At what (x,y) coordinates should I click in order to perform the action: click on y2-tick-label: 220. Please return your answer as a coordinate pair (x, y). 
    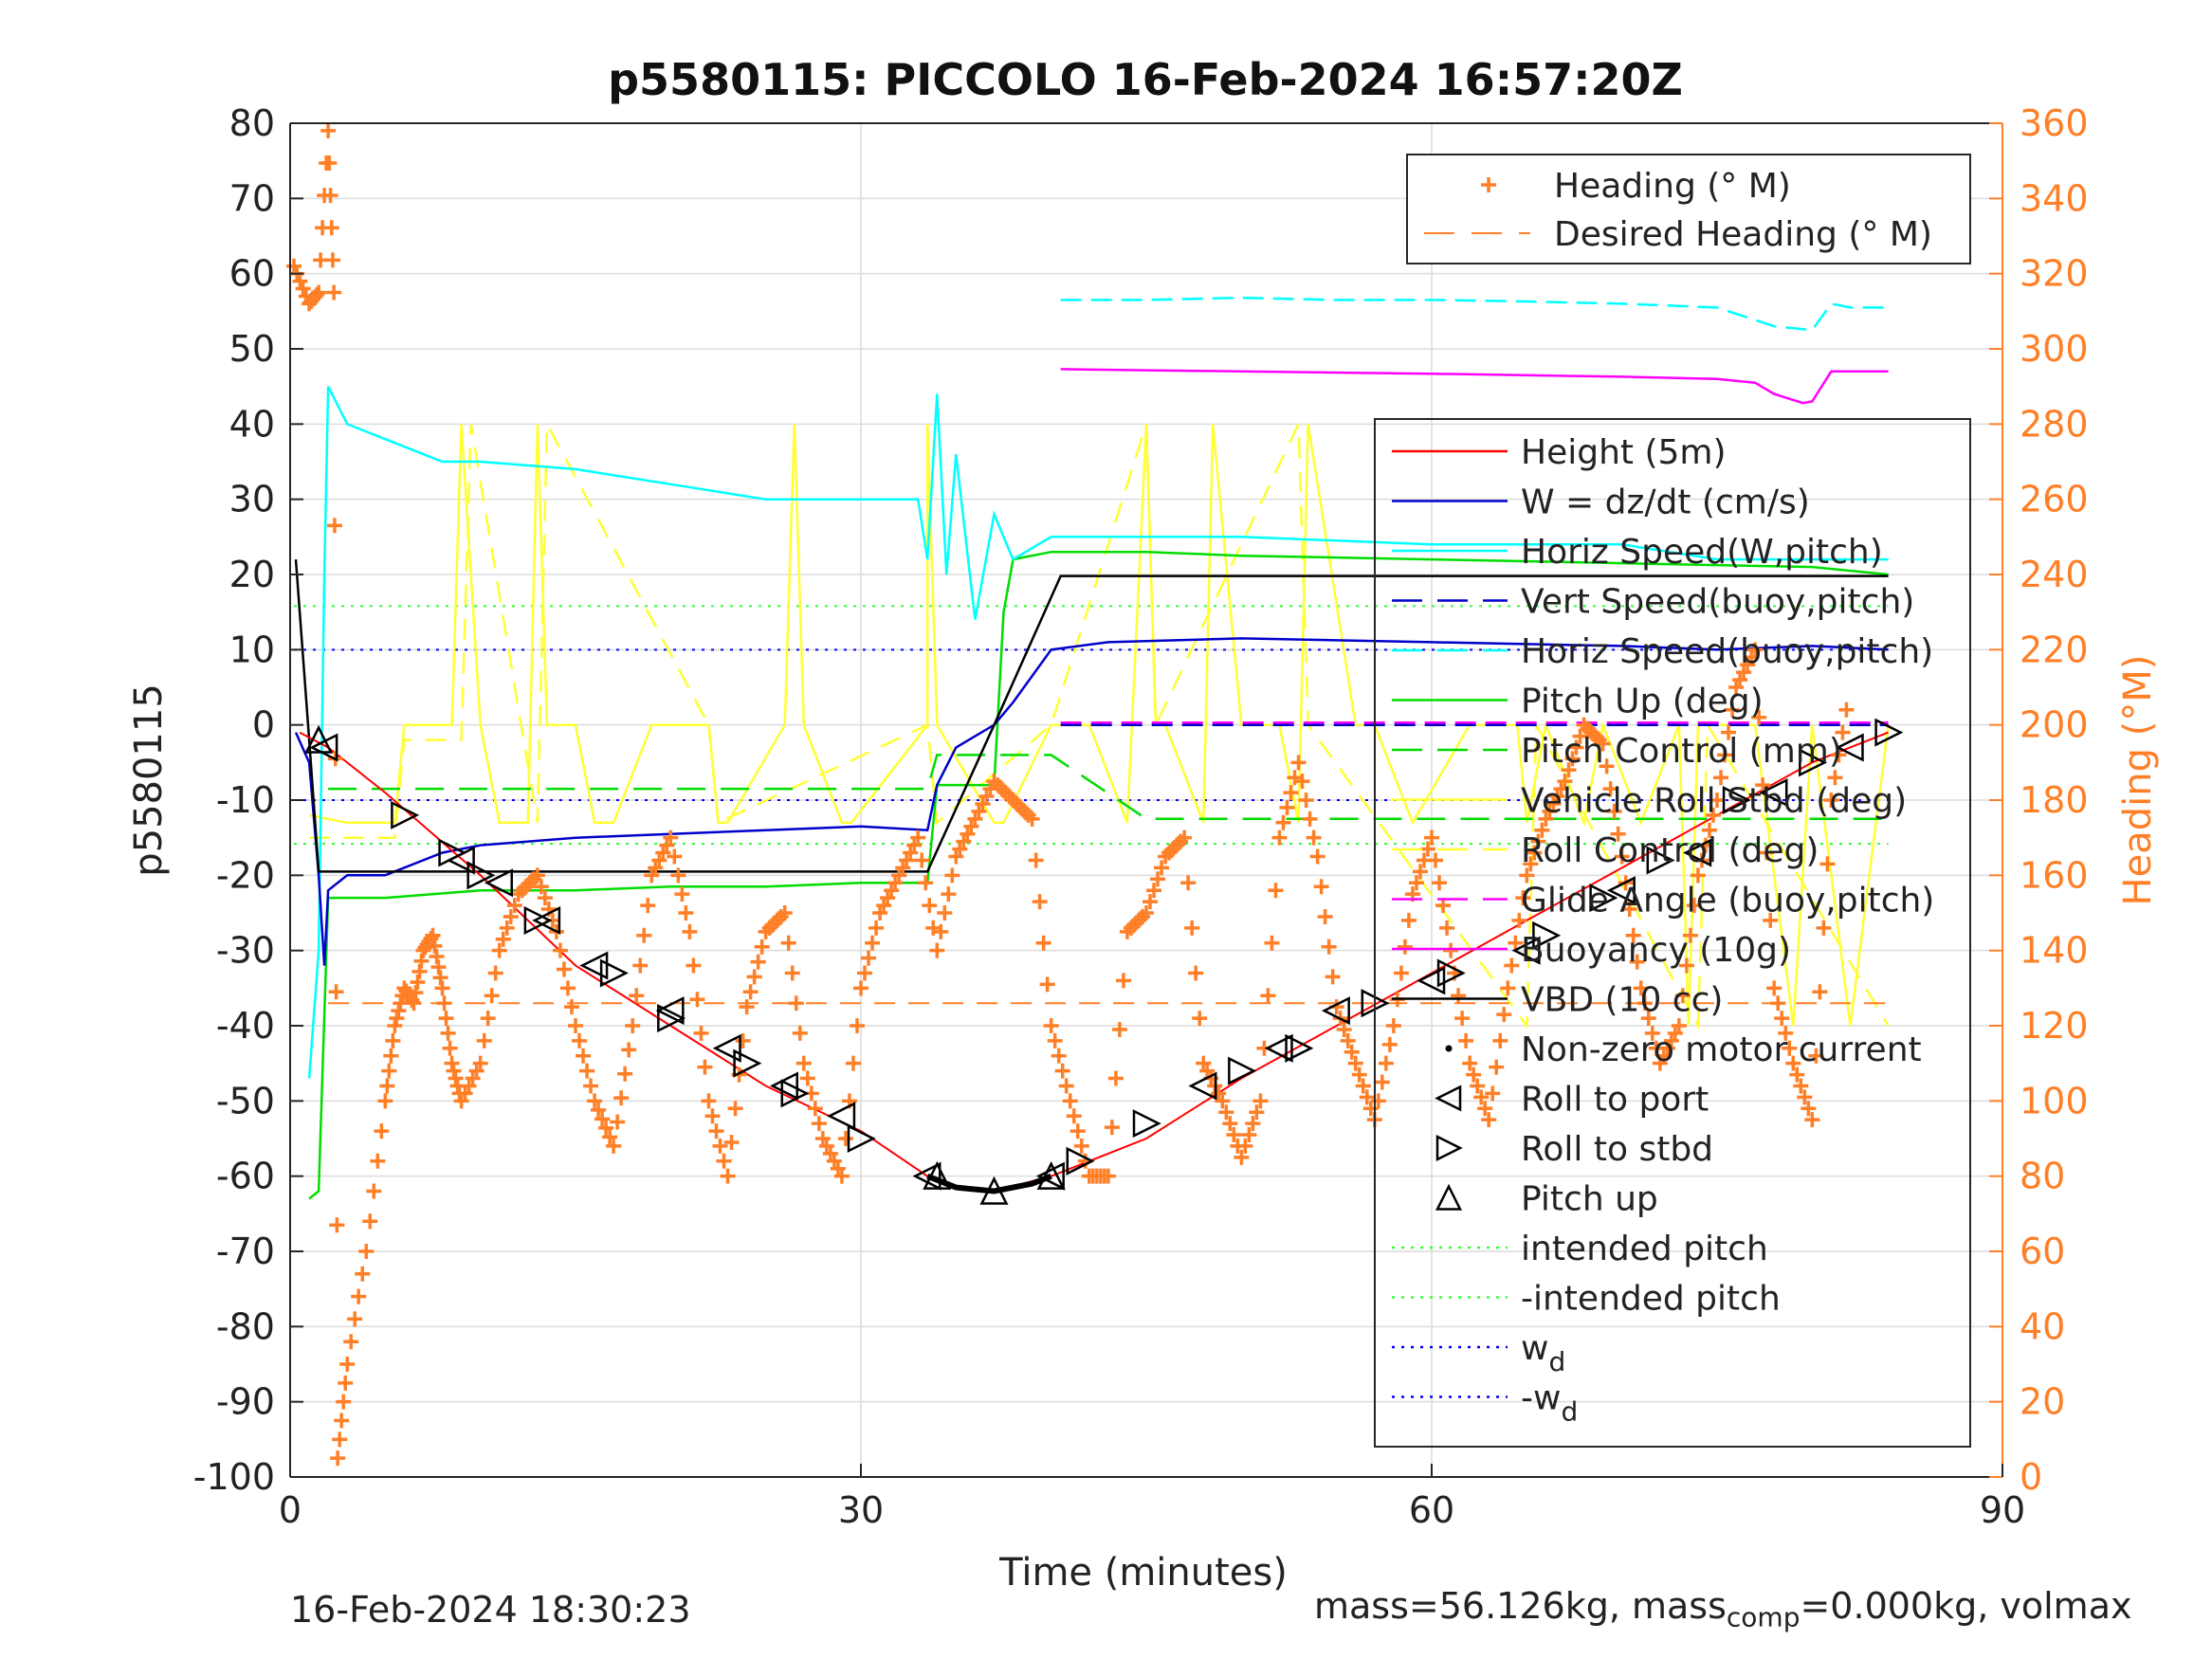
    Looking at the image, I should click on (2054, 649).